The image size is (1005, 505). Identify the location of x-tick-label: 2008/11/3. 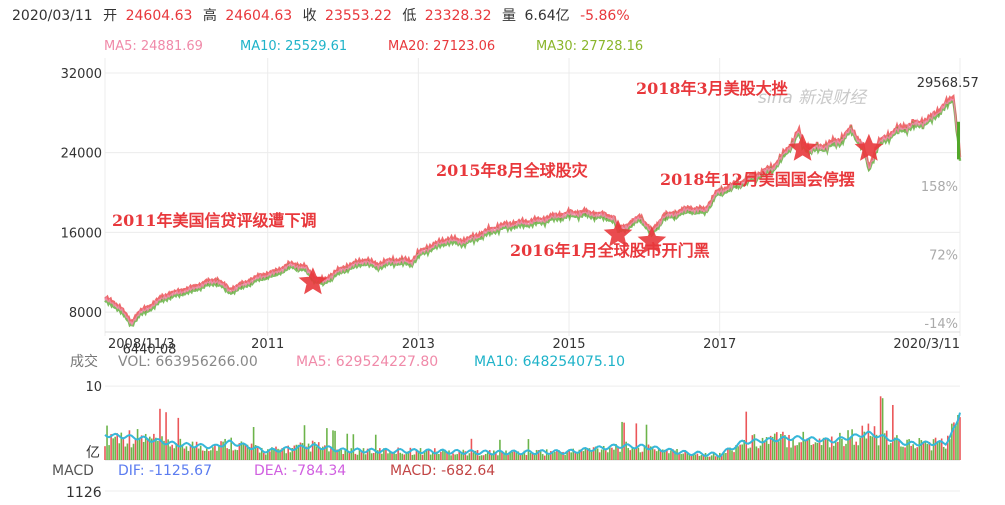
(141, 344).